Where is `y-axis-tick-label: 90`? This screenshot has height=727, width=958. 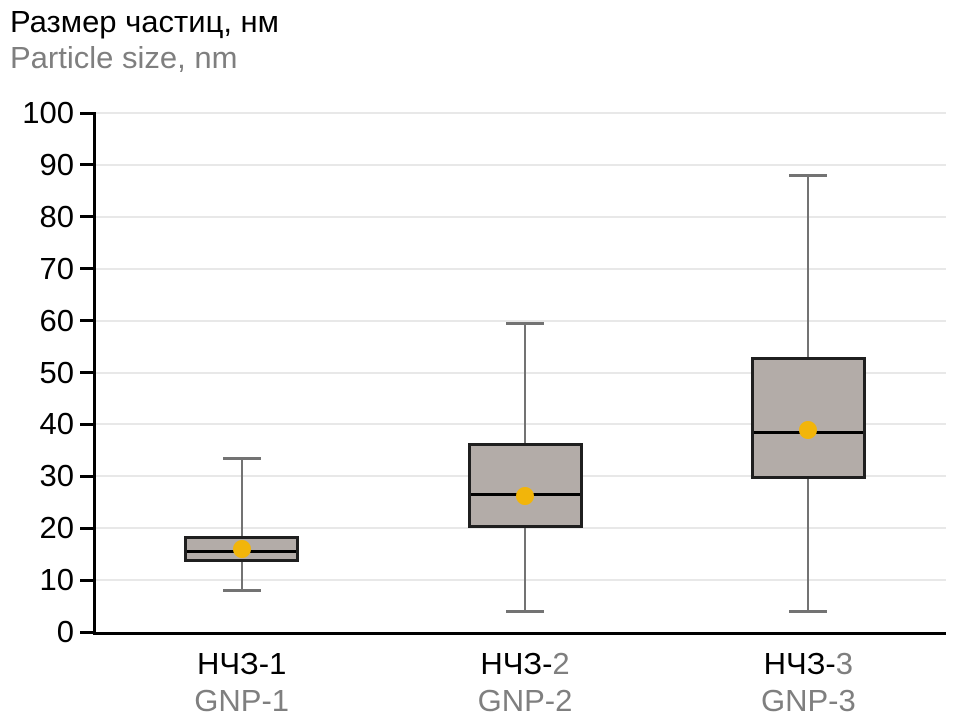 y-axis-tick-label: 90 is located at coordinates (56, 164).